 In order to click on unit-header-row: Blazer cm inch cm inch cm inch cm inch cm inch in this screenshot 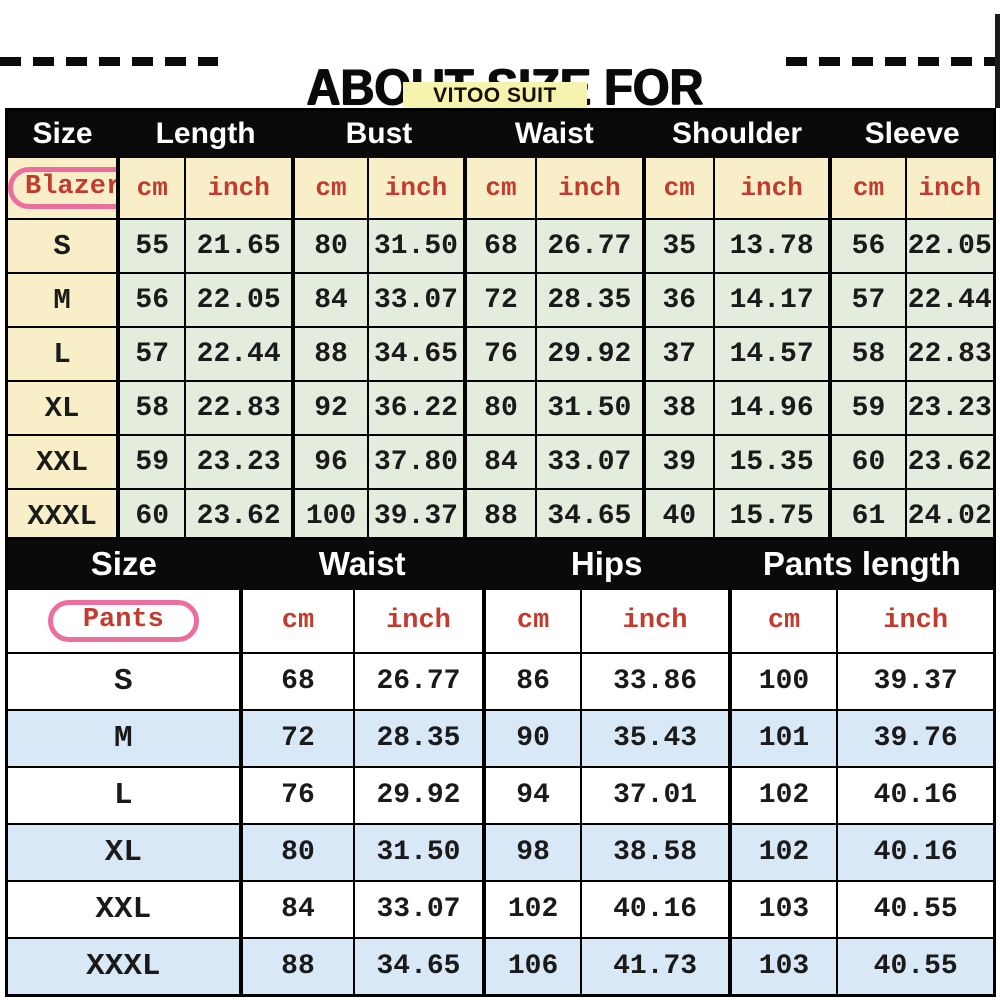, I will do `click(500, 188)`.